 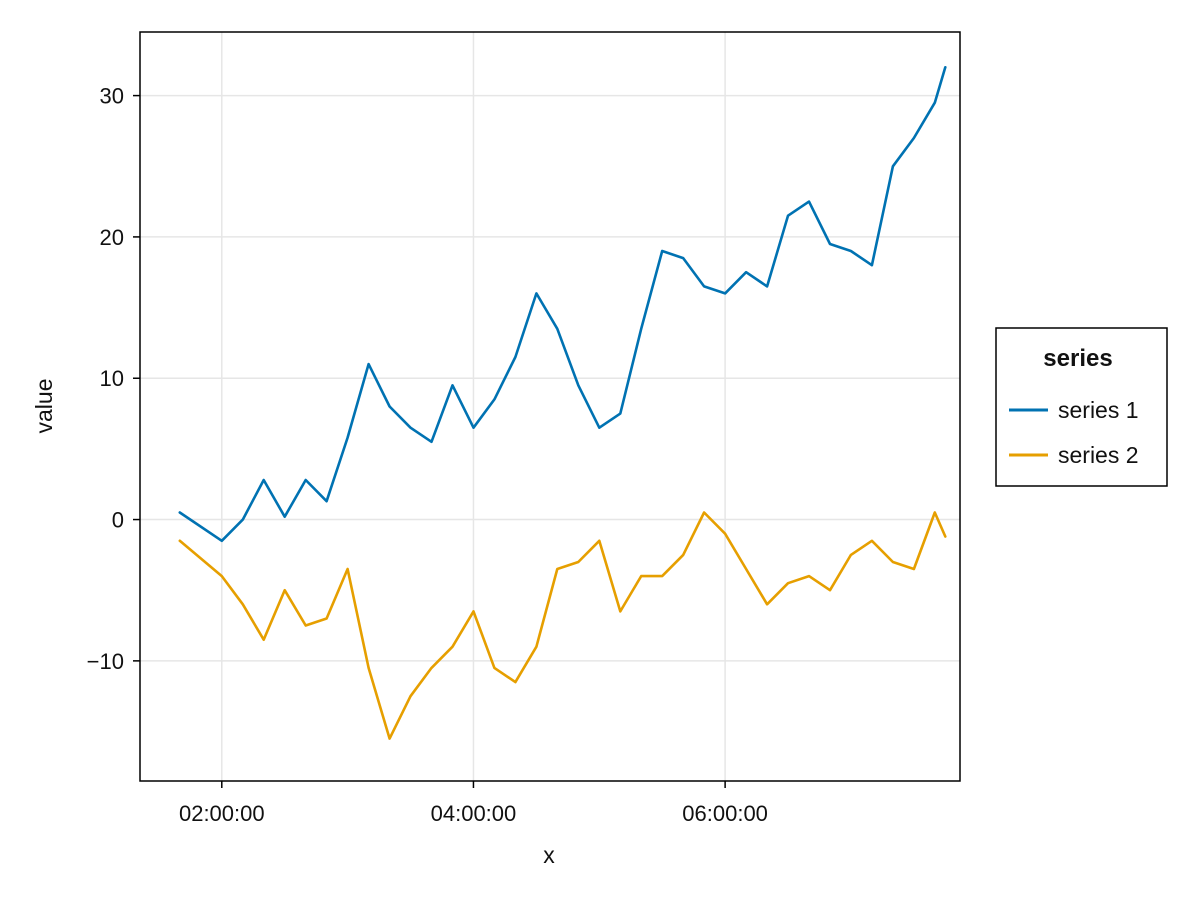 I want to click on y-tick-label: 20, so click(x=112, y=237).